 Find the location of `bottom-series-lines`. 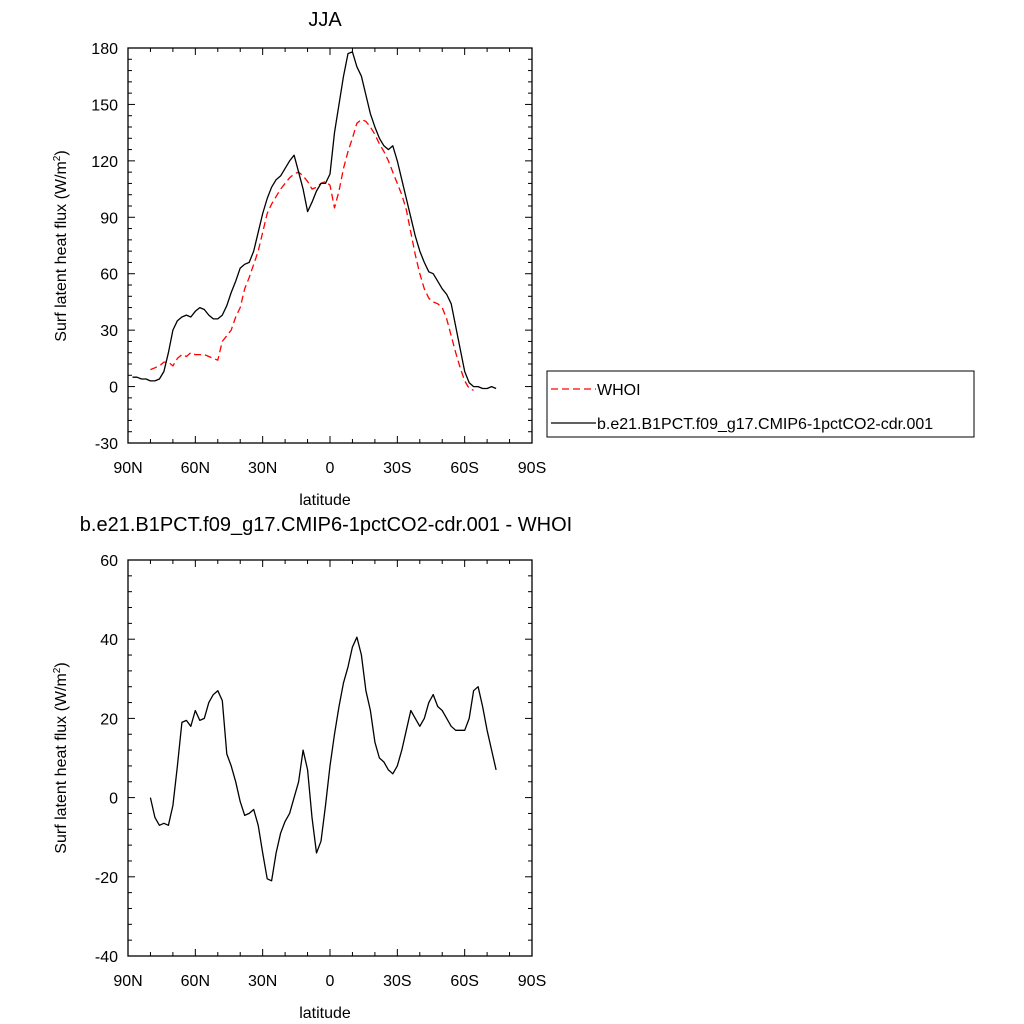

bottom-series-lines is located at coordinates (323, 759).